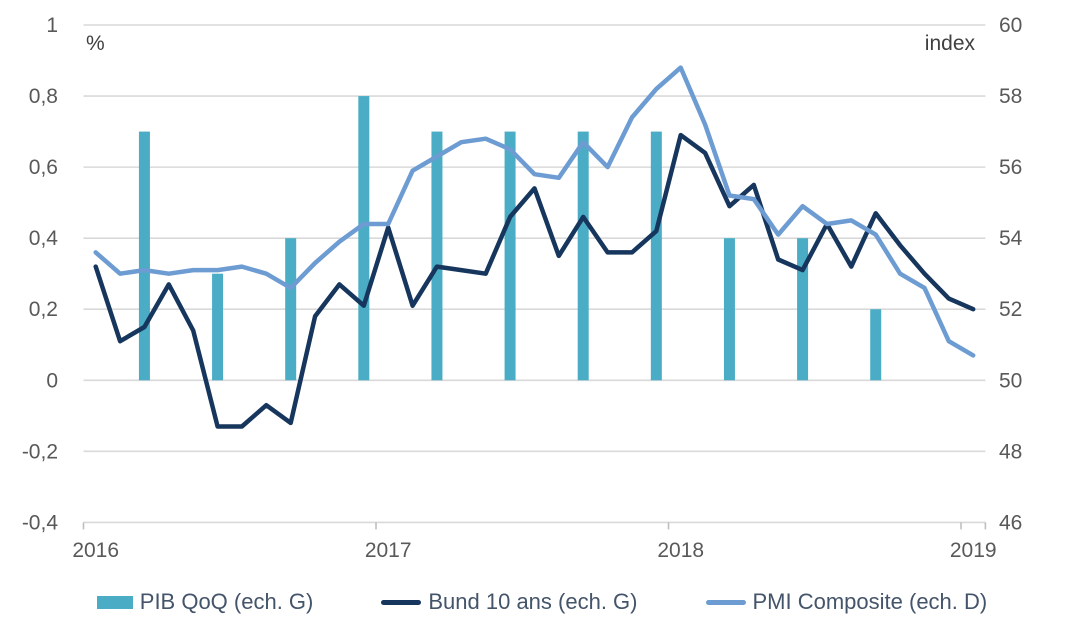 Image resolution: width=1084 pixels, height=632 pixels. I want to click on bar-swatch-icon, so click(114, 602).